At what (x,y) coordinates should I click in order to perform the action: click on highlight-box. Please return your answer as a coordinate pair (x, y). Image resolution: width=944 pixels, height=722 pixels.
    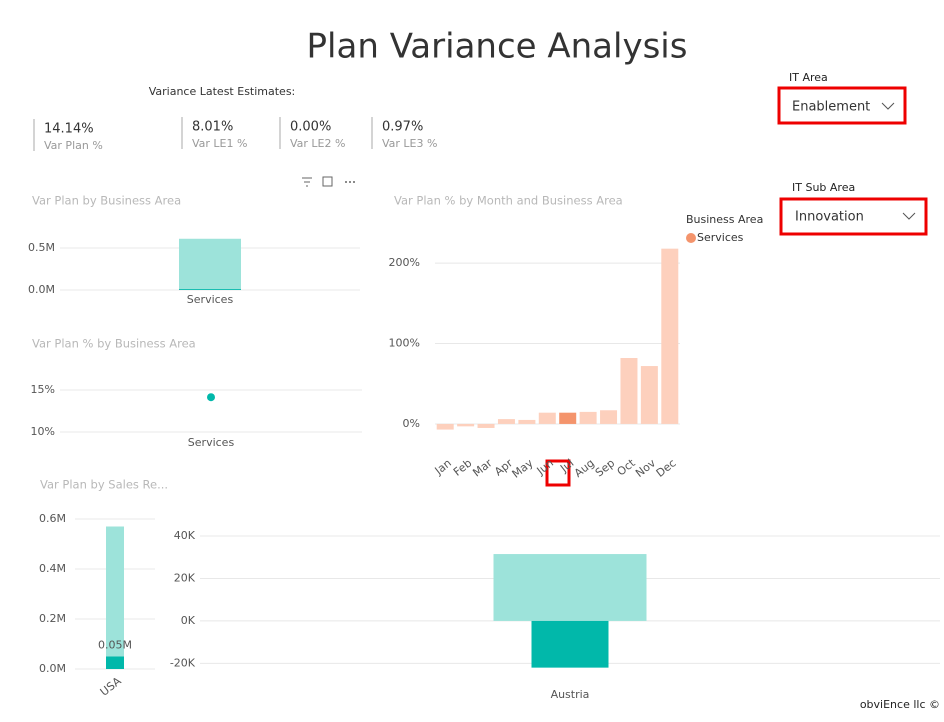
    Looking at the image, I should click on (558, 473).